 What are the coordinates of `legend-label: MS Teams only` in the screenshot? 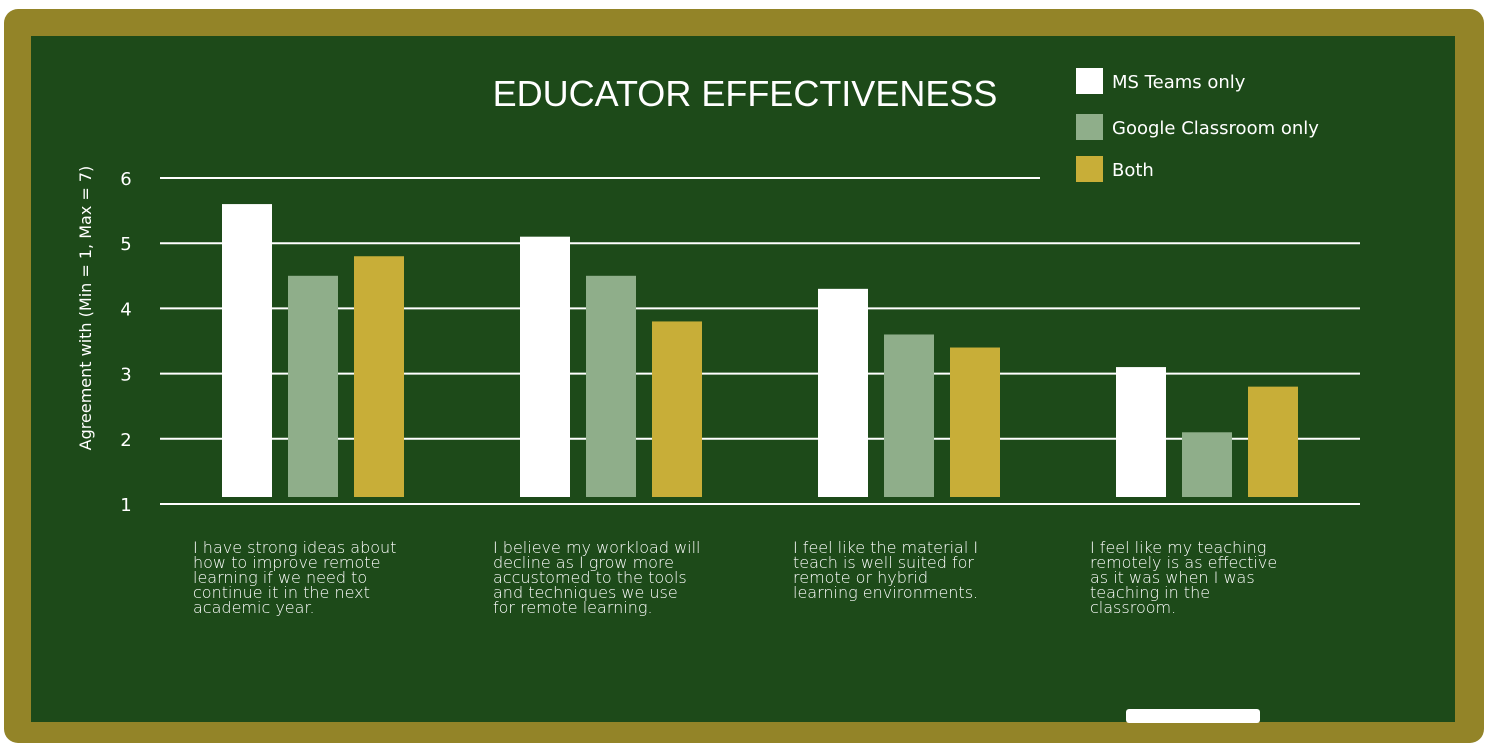 It's located at (1179, 82).